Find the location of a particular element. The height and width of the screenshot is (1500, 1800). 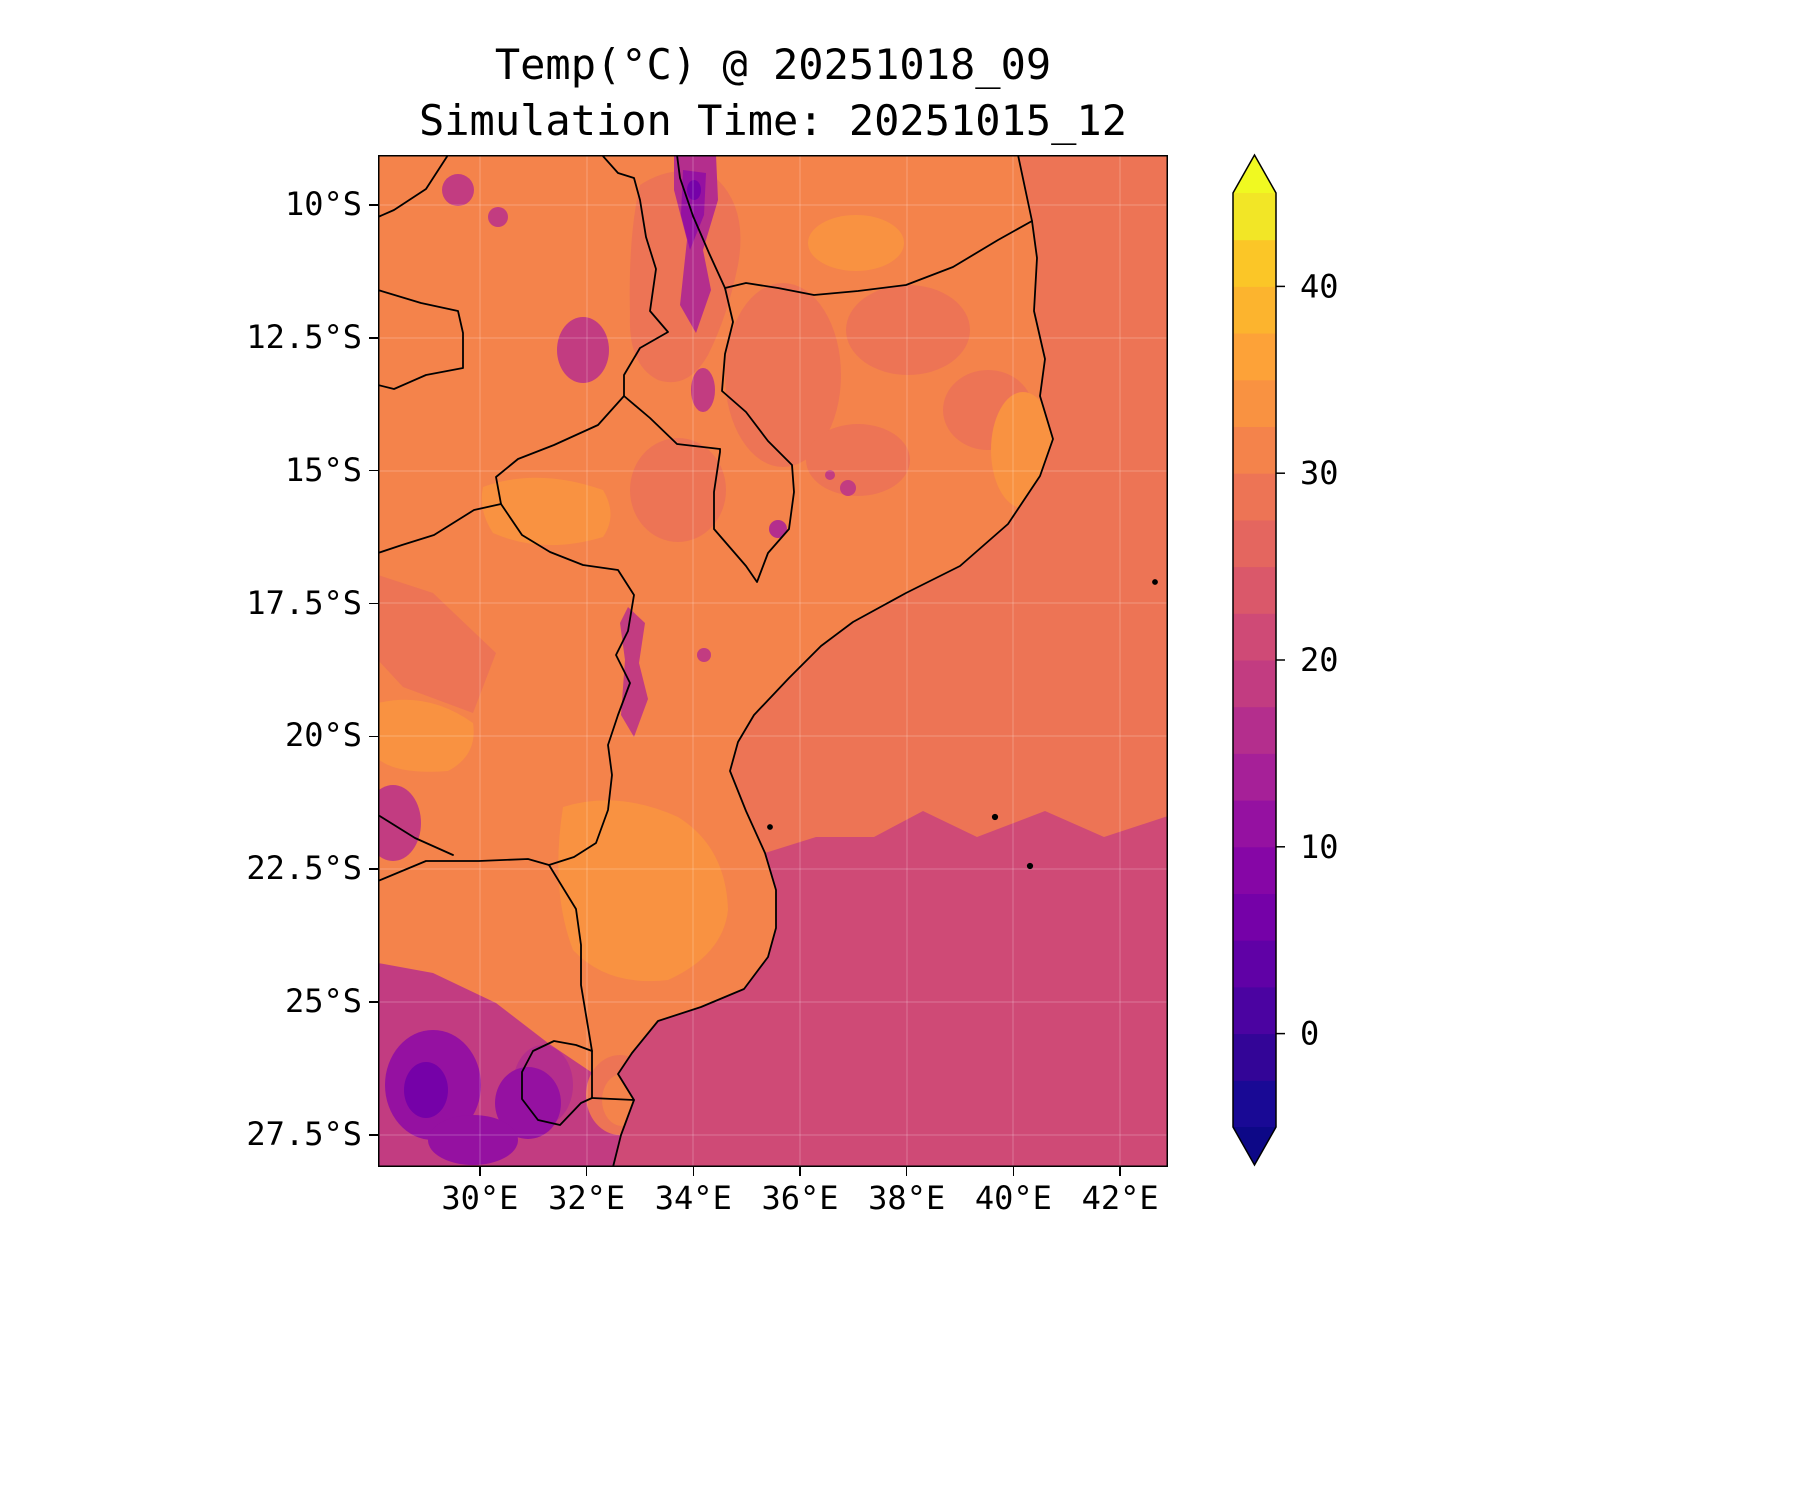

y-tick-label: 17.5°S is located at coordinates (304, 602).